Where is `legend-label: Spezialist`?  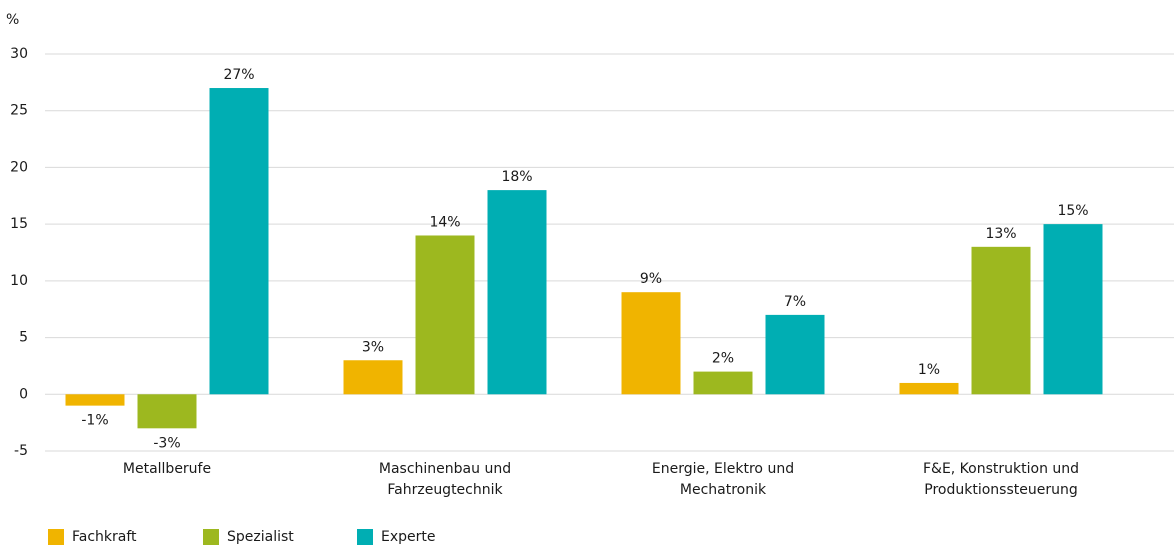
legend-label: Spezialist is located at coordinates (260, 537).